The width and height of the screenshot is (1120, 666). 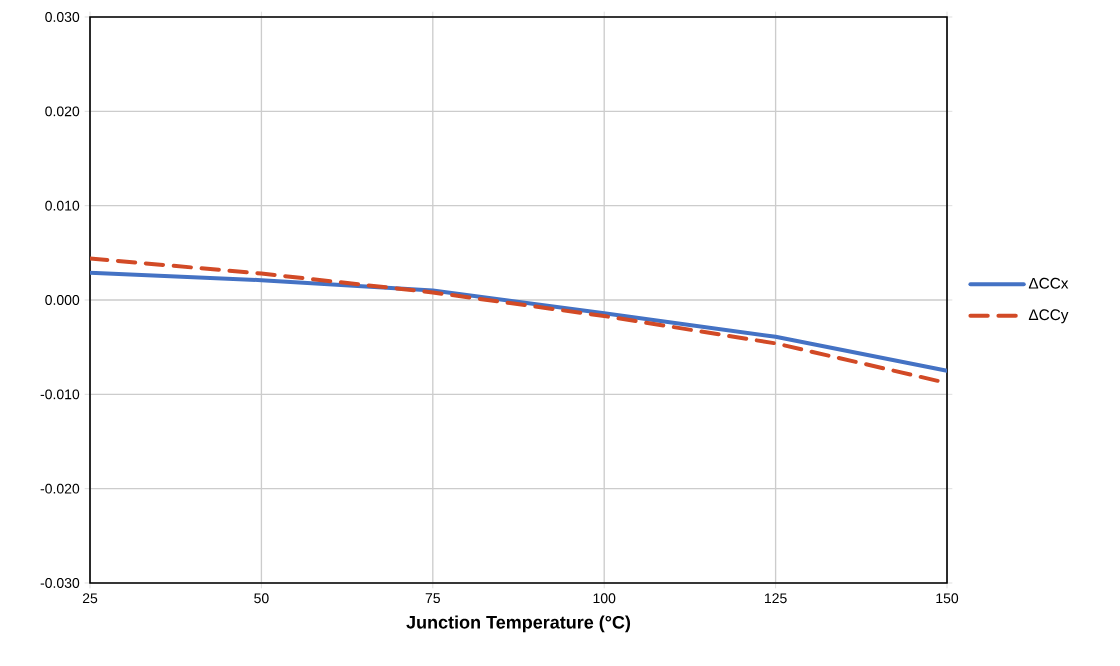 What do you see at coordinates (90, 598) in the screenshot?
I see `x-tick-label: 25` at bounding box center [90, 598].